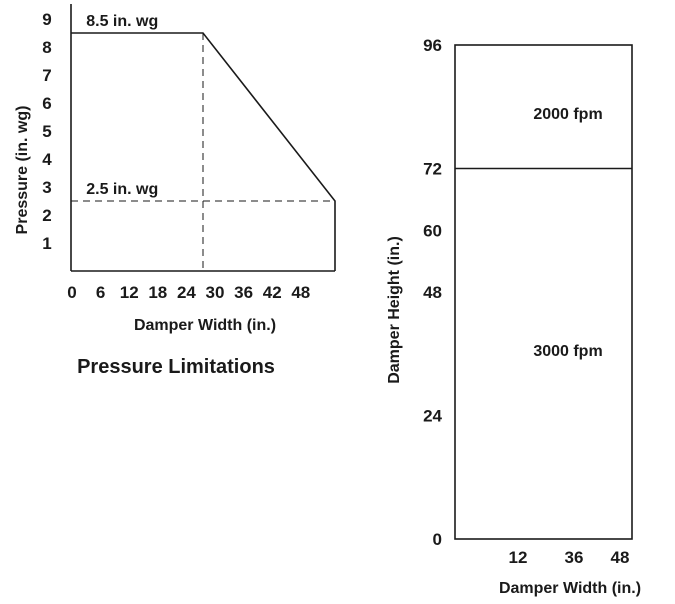  I want to click on pressure-y-tick-labels: 1 2 3 4 5 6 7 8 9, so click(47, 131).